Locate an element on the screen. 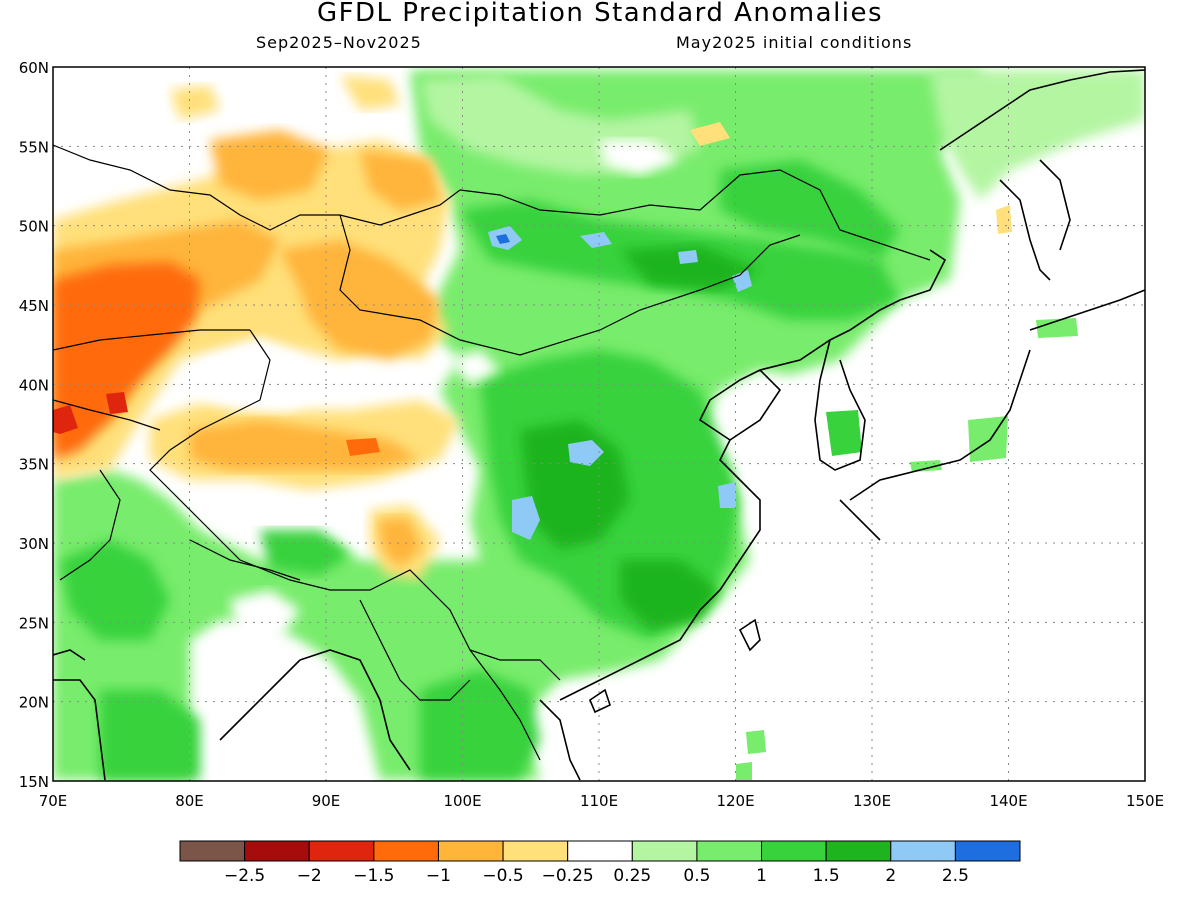 The height and width of the screenshot is (900, 1200). light-wet-northeast is located at coordinates (1037, 135).